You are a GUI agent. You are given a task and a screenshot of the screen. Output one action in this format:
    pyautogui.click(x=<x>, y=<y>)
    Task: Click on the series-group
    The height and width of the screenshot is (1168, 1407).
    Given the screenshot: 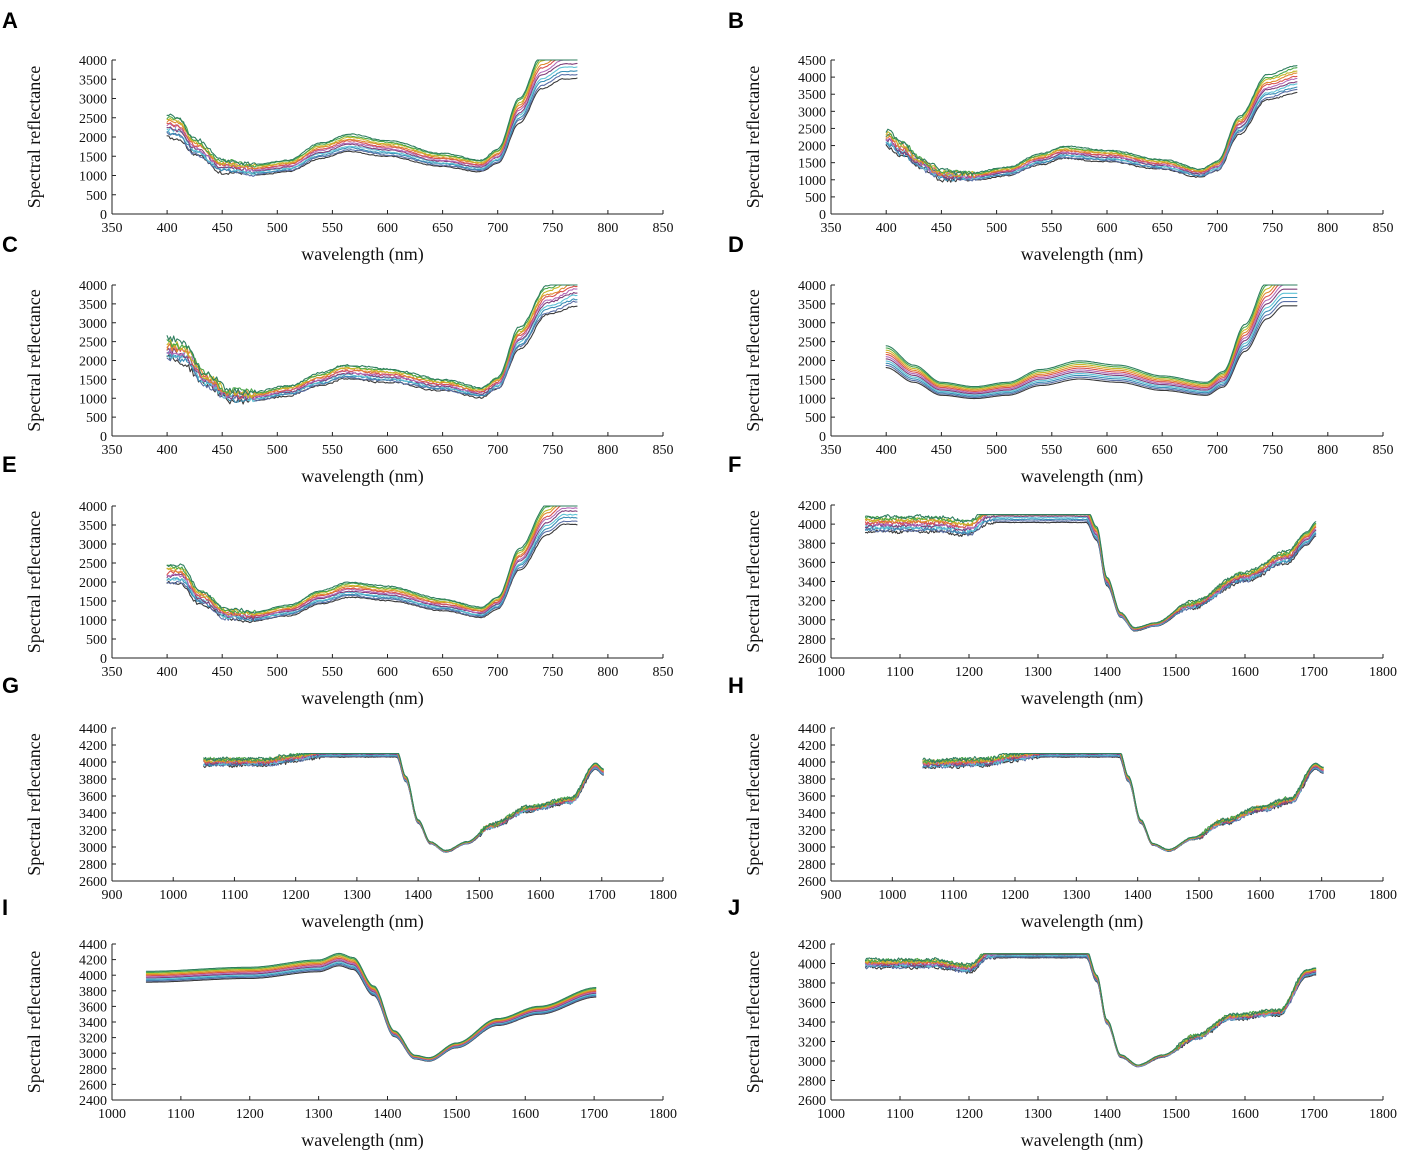 What is the action you would take?
    pyautogui.click(x=1090, y=573)
    